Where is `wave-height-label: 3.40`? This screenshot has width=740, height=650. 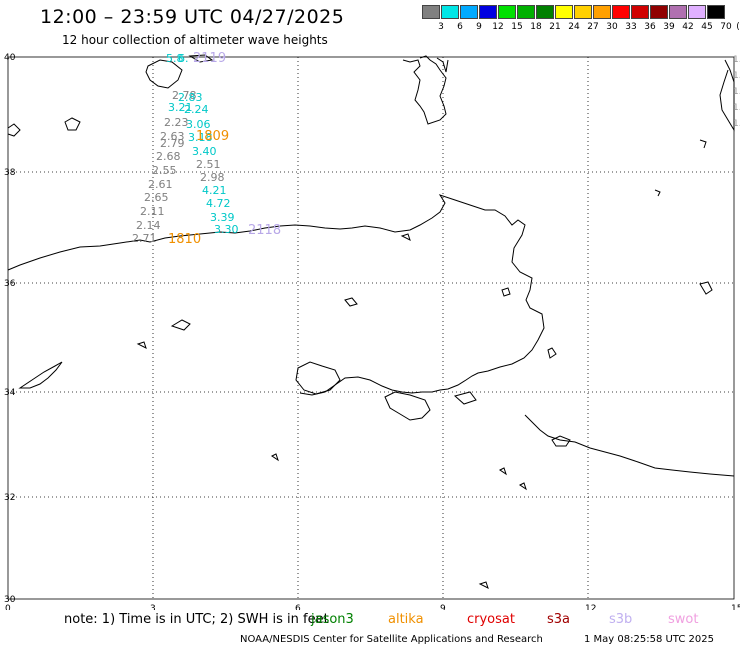 wave-height-label: 3.40 is located at coordinates (204, 151).